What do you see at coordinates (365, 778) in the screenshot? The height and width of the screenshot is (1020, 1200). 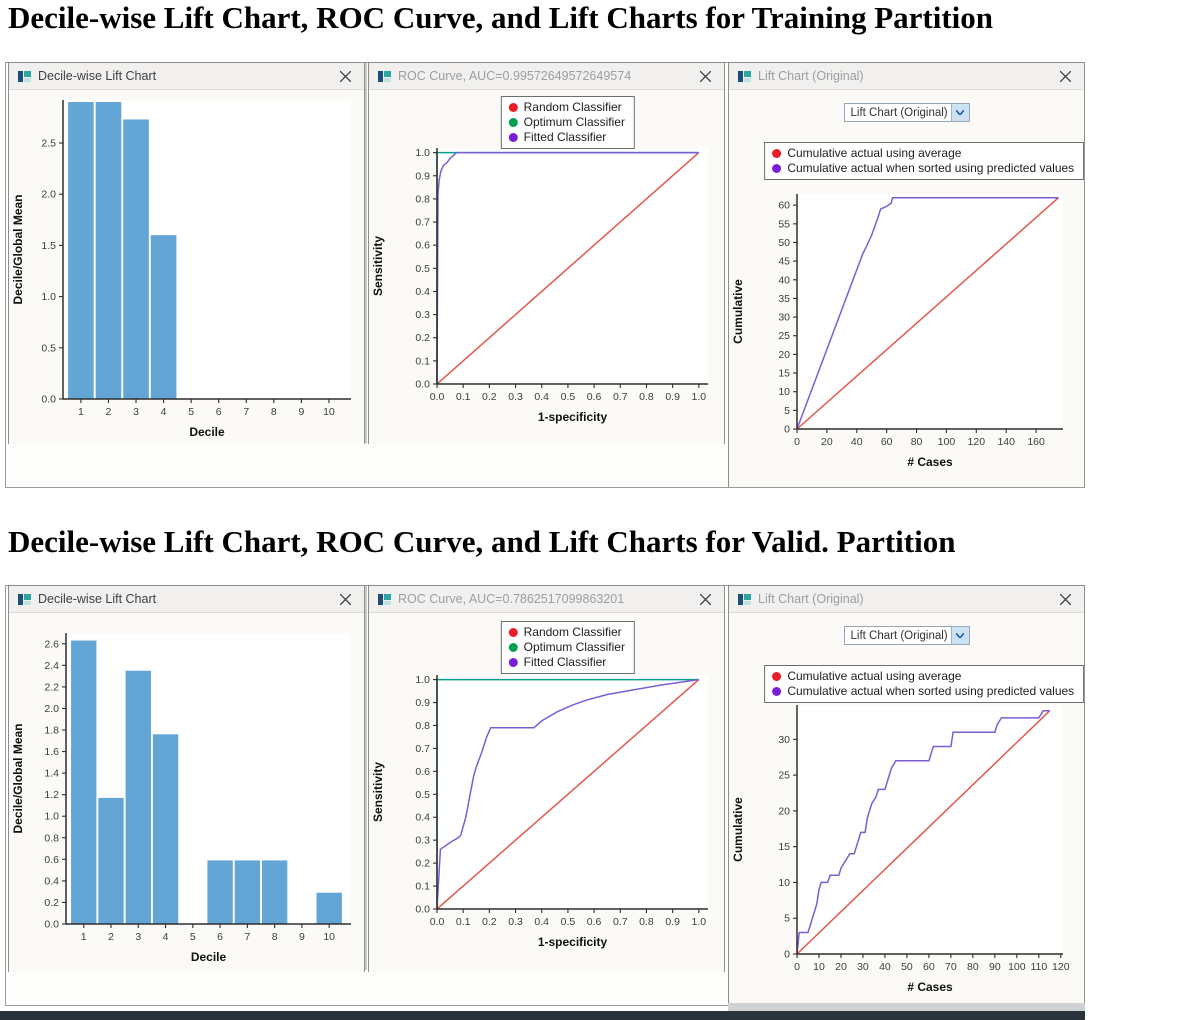 I see `background-scrollbar-strip` at bounding box center [365, 778].